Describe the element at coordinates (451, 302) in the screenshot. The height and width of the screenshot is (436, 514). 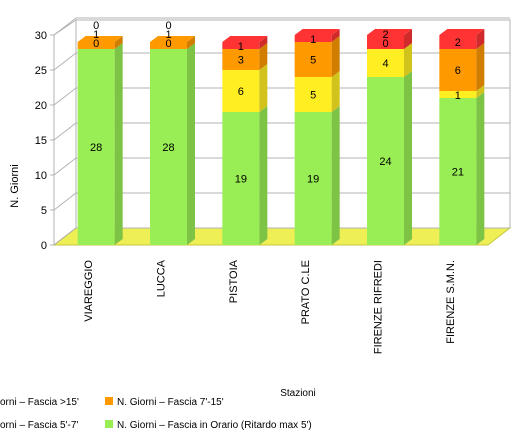
I see `x-tick-label: FIRENZE S.M.N.` at that location.